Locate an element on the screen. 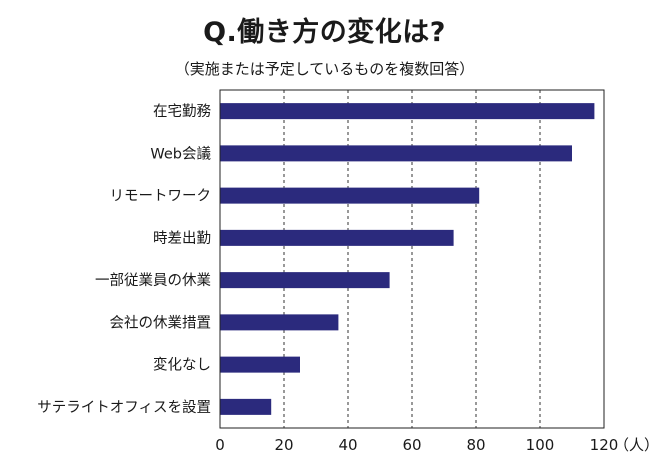 The width and height of the screenshot is (649, 462). category-label: Web会議 is located at coordinates (180, 153).